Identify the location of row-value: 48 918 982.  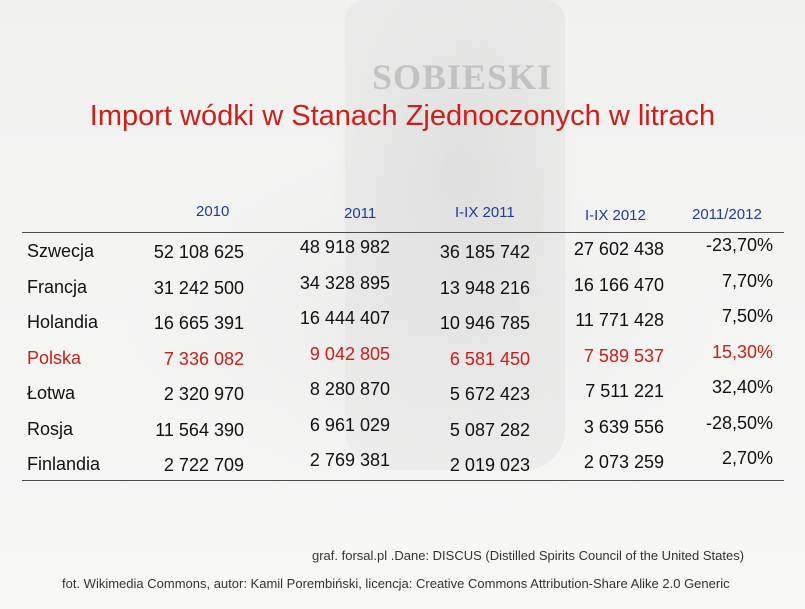
(344, 247).